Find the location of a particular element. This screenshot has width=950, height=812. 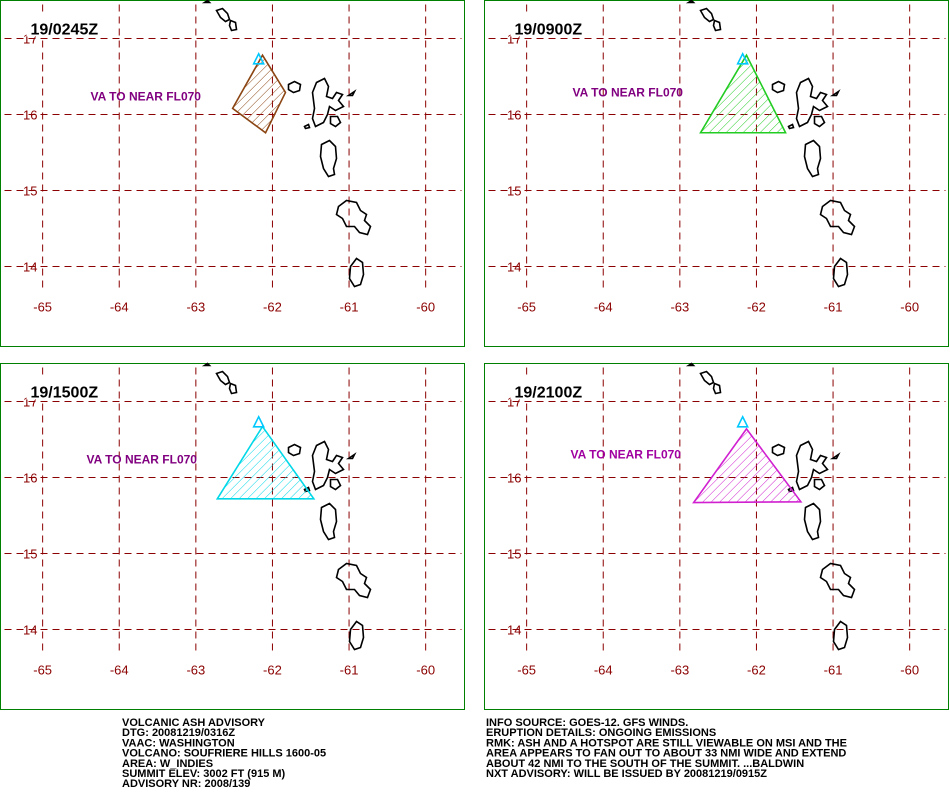

advisory-line: ADVISORY NR: 2008/139 is located at coordinates (186, 784).